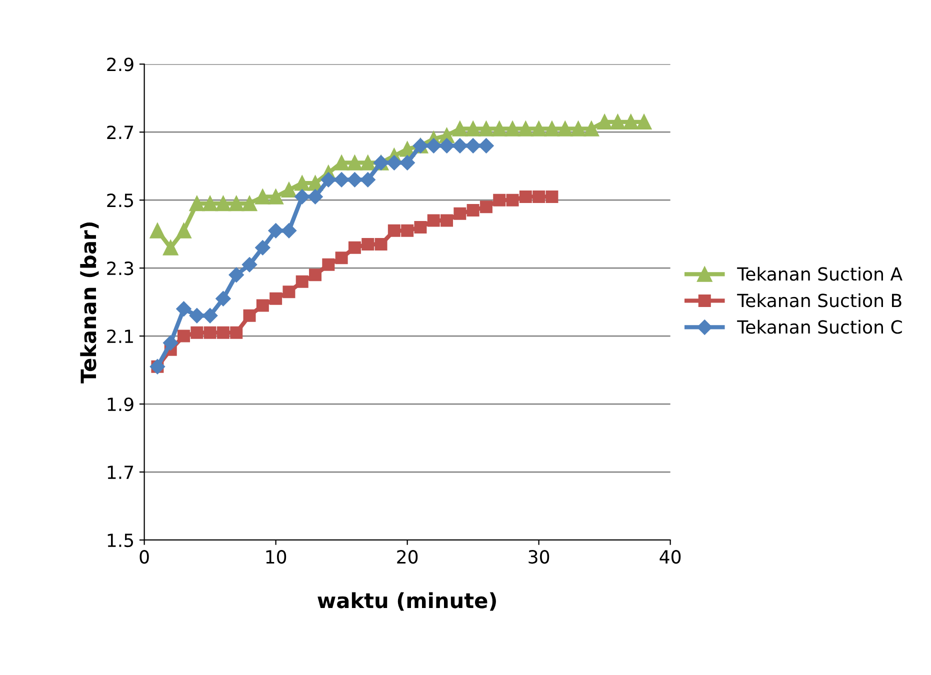  What do you see at coordinates (121, 541) in the screenshot?
I see `y-tick-label: 1.5` at bounding box center [121, 541].